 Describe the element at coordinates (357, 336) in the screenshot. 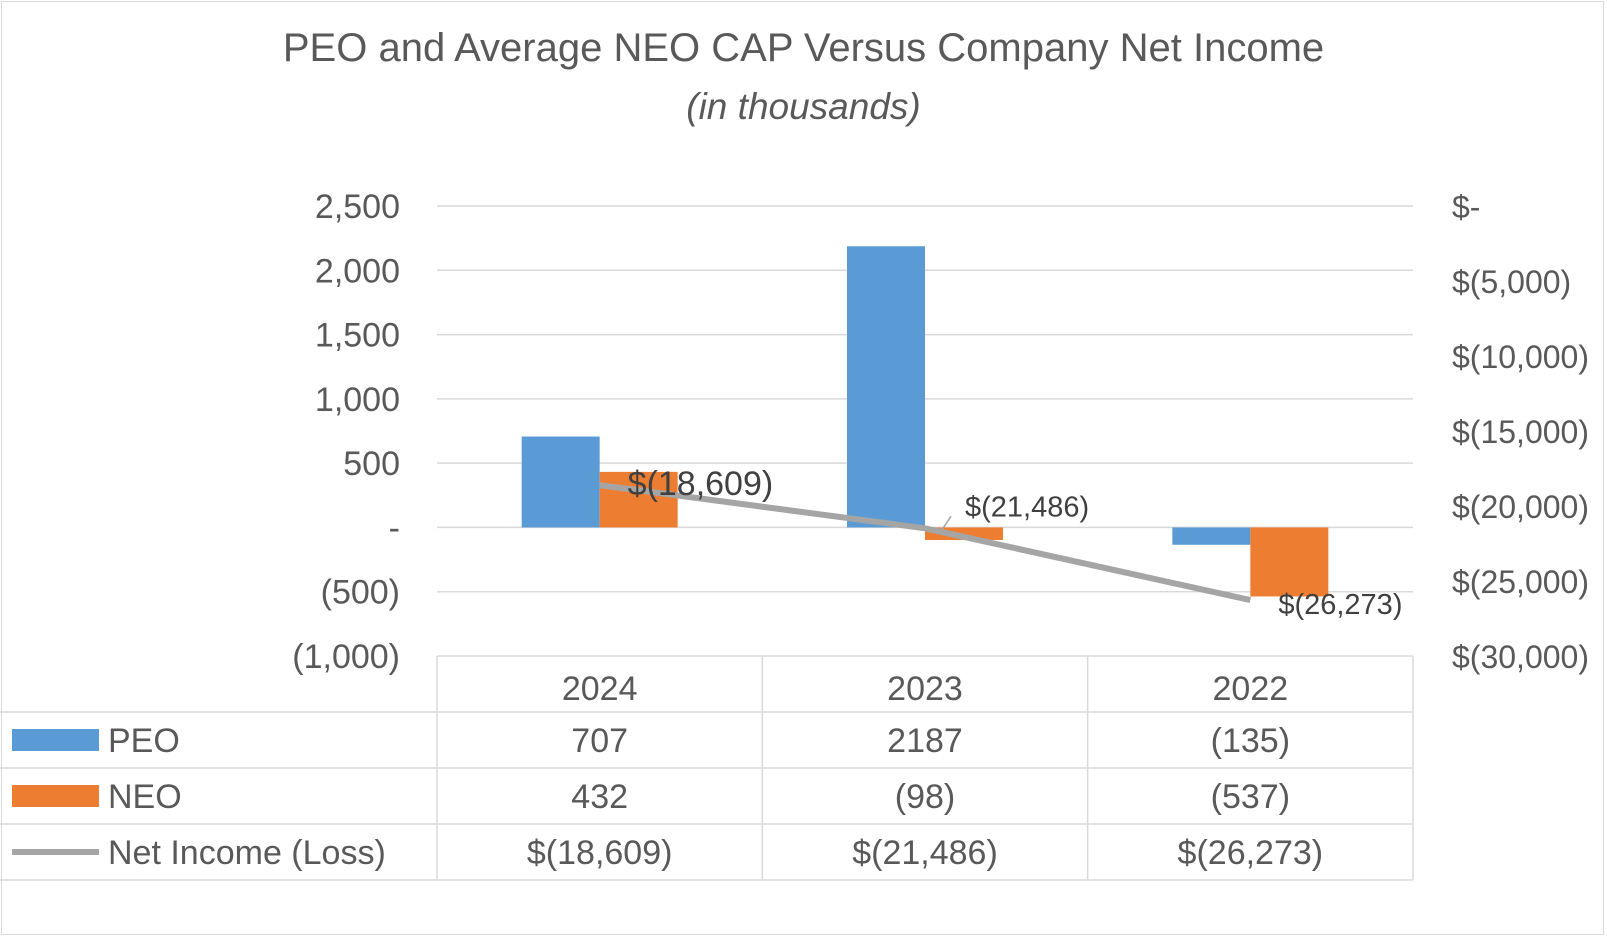

I see `left-tick-label: 1,500` at that location.